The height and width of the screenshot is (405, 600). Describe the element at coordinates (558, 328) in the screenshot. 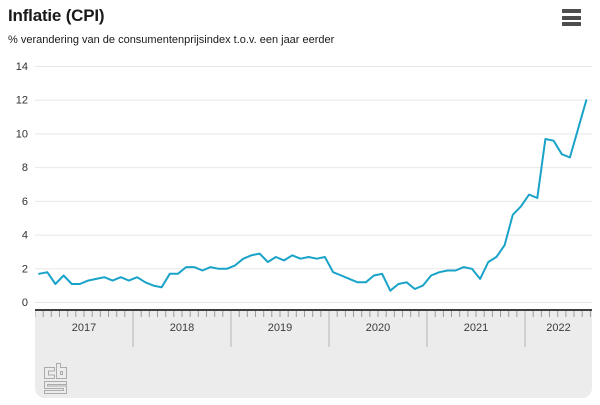

I see `x-axis-year-label: 2022` at that location.